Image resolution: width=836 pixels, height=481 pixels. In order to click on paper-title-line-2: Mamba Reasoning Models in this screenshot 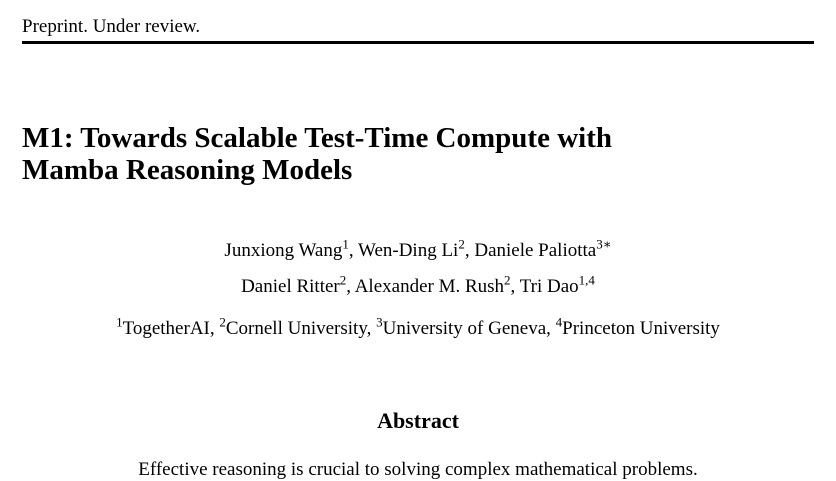, I will do `click(187, 170)`.